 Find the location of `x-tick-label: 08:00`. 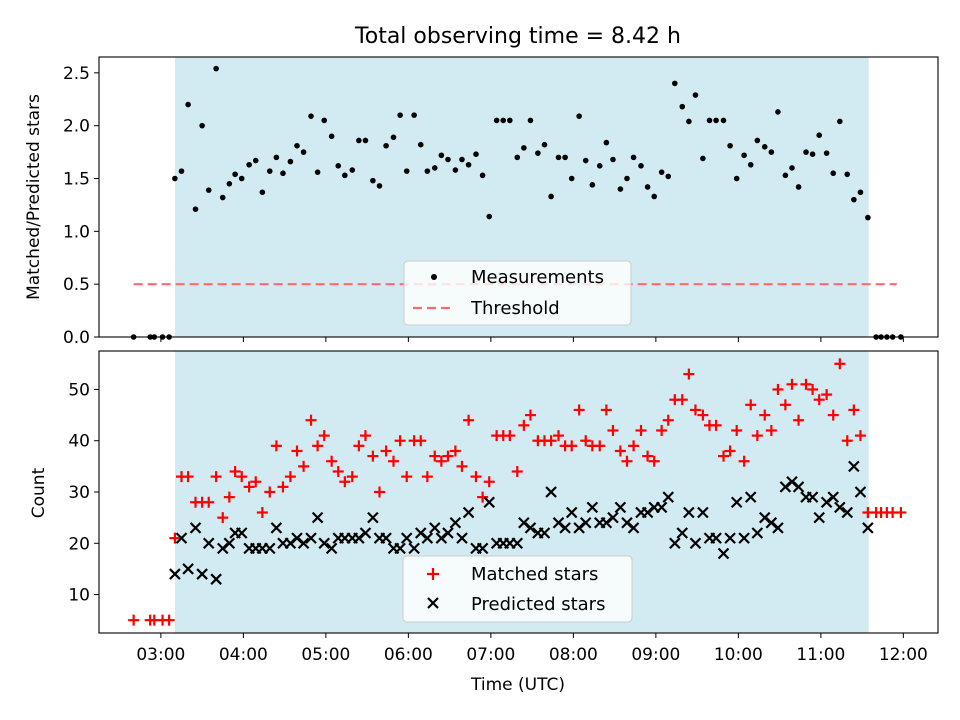

x-tick-label: 08:00 is located at coordinates (573, 655).